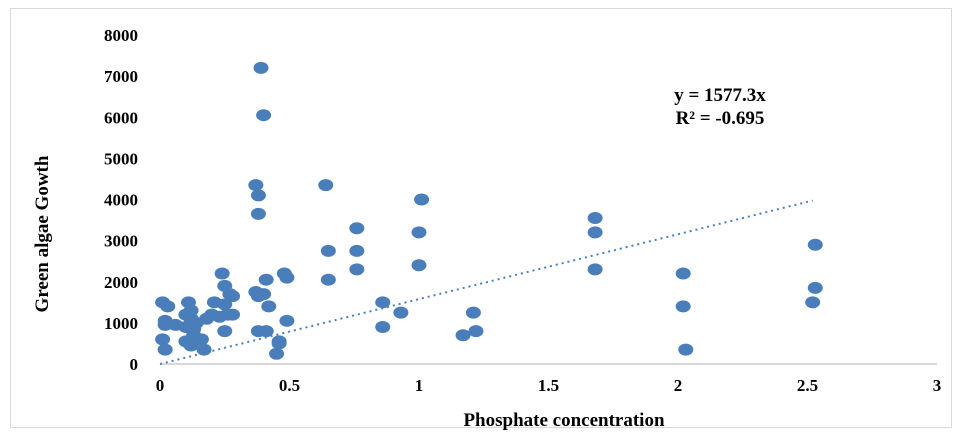 This screenshot has height=433, width=960. I want to click on x-tick-label: 3, so click(937, 385).